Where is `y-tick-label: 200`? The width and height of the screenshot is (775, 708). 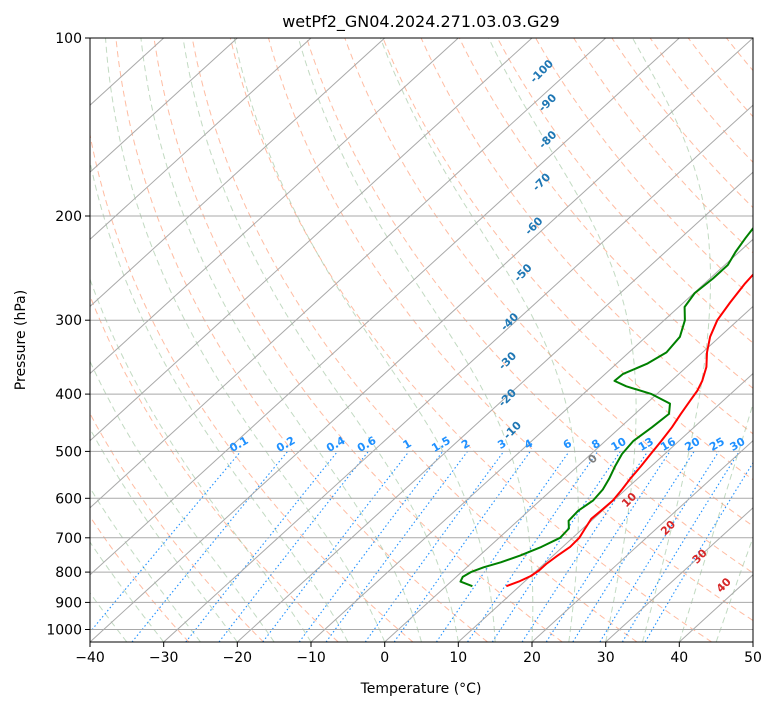 y-tick-label: 200 is located at coordinates (68, 217).